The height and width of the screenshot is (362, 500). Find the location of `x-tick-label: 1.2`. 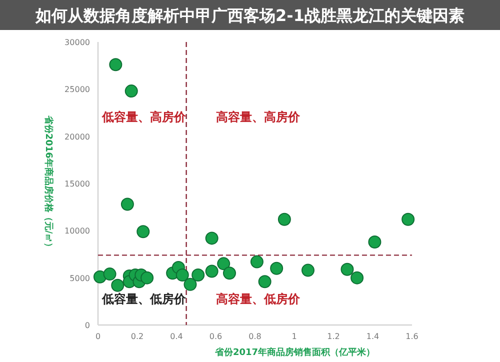

x-tick-label: 1.2 is located at coordinates (333, 336).